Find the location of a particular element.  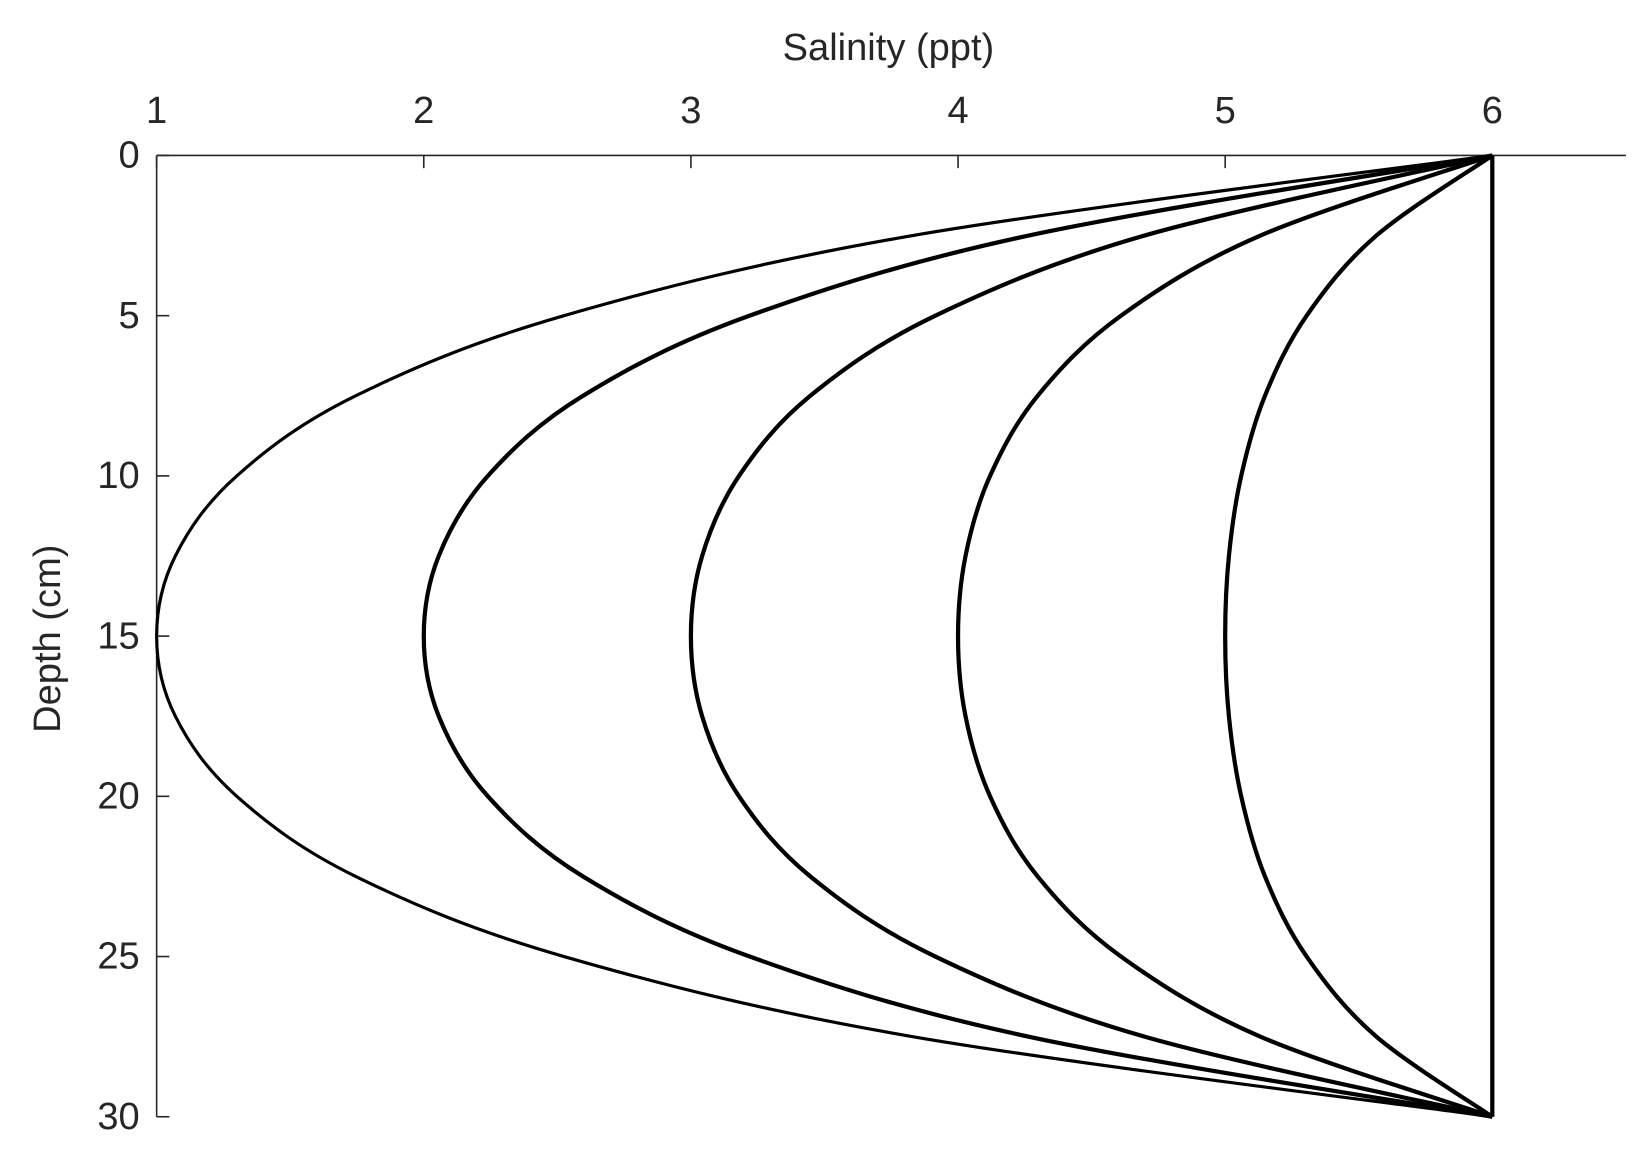

y-tick-label: 5 is located at coordinates (129, 316).